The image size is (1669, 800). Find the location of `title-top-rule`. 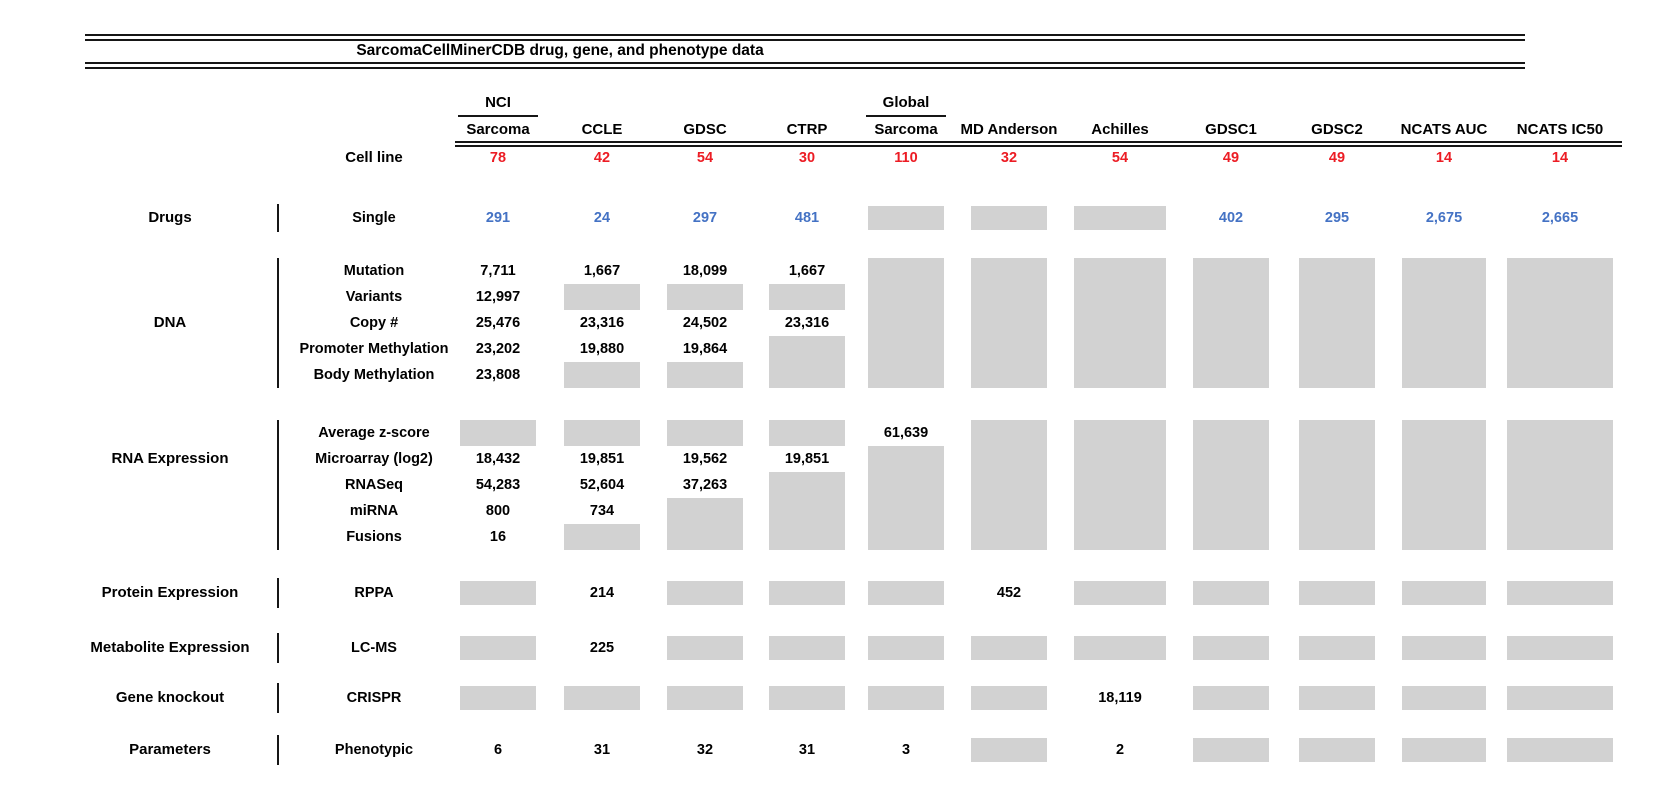

title-top-rule is located at coordinates (805, 37).